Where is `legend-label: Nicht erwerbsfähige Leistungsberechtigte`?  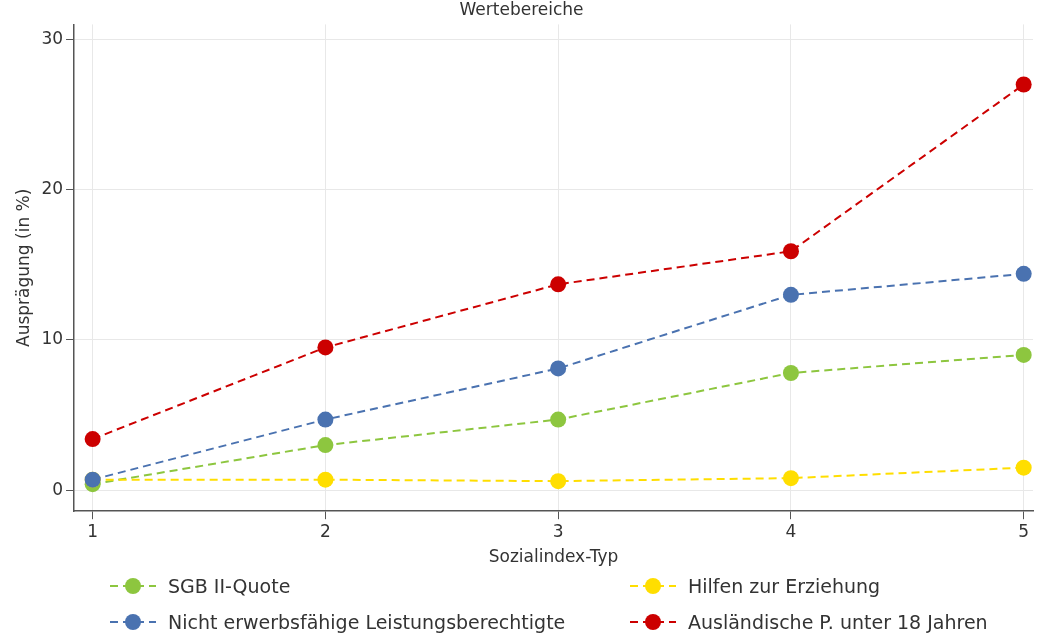 legend-label: Nicht erwerbsfähige Leistungsberechtigte is located at coordinates (367, 622).